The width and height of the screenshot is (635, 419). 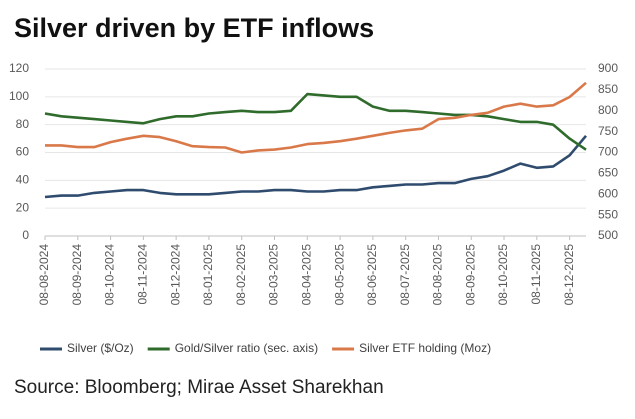 I want to click on y2-tick-label: 650, so click(x=608, y=173).